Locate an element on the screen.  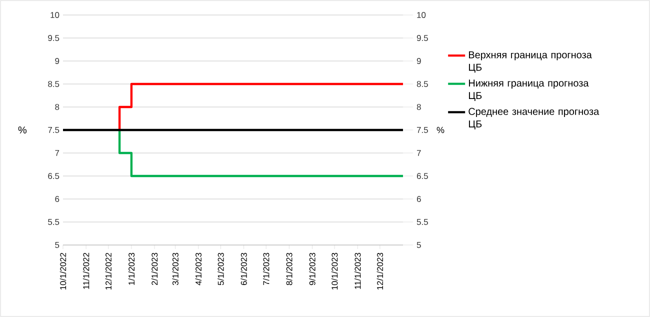
y2-tick-label: 8 is located at coordinates (418, 107).